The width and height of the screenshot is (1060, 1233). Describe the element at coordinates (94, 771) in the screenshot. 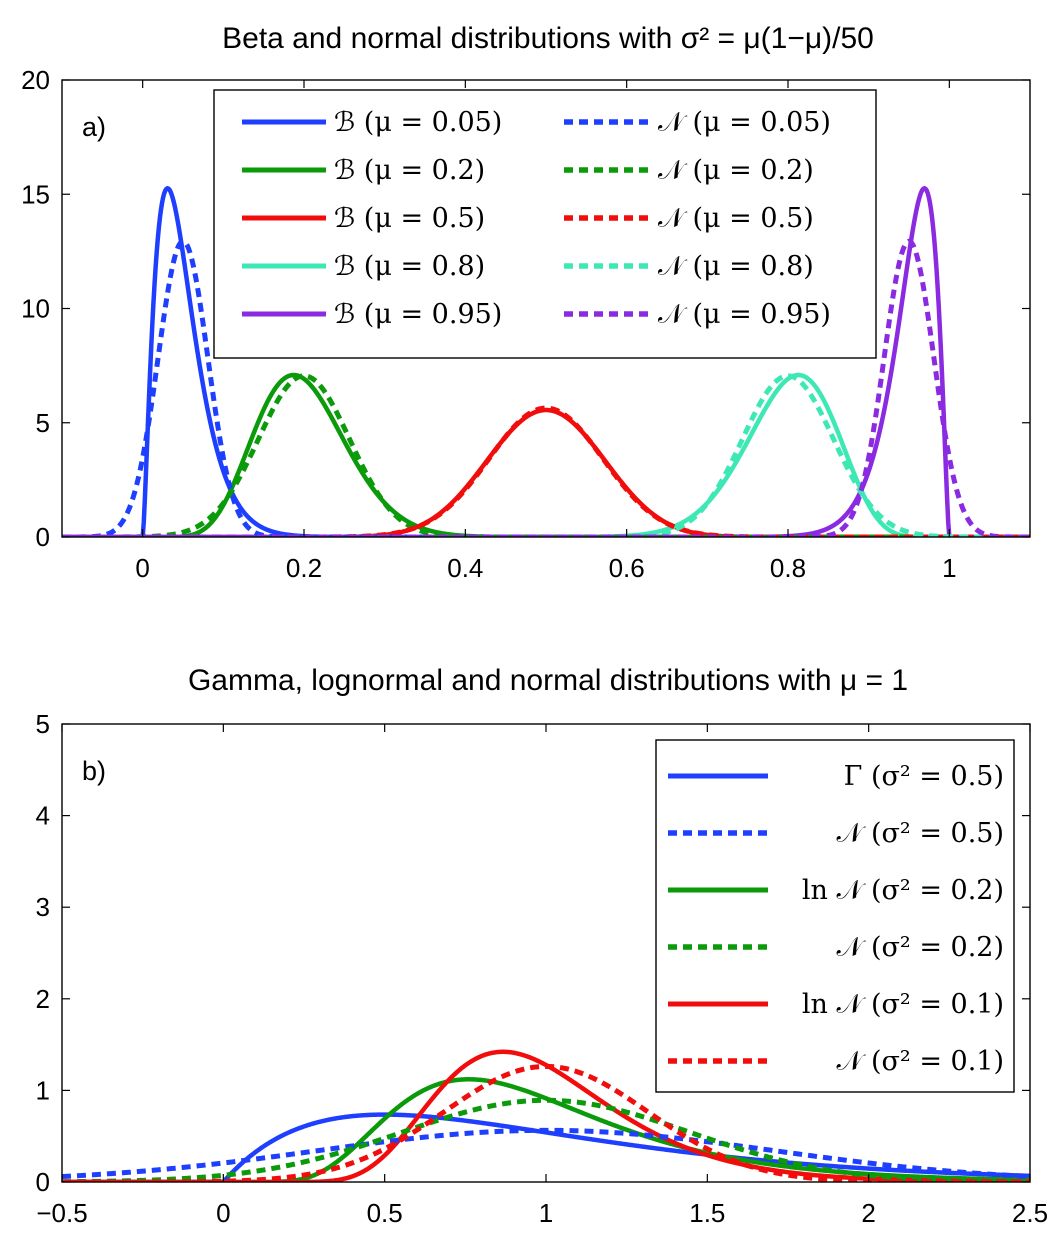

I see `panel-b-label: b)` at that location.